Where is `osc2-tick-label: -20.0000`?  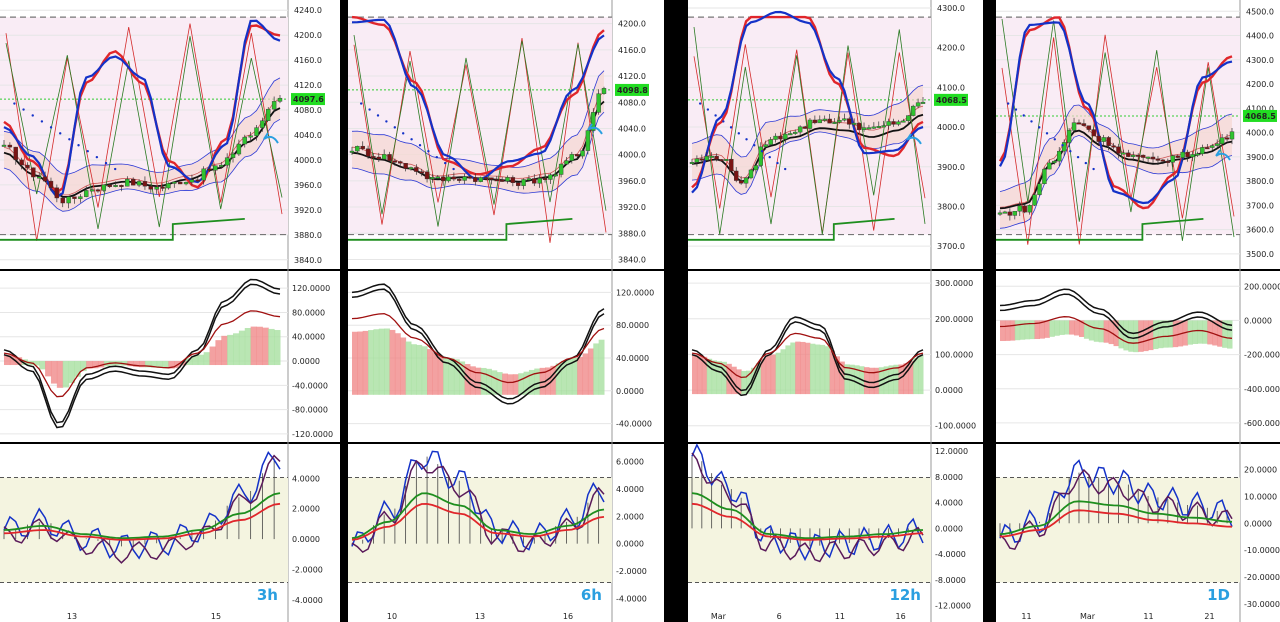
osc2-tick-label: -20.0000 is located at coordinates (1262, 577).